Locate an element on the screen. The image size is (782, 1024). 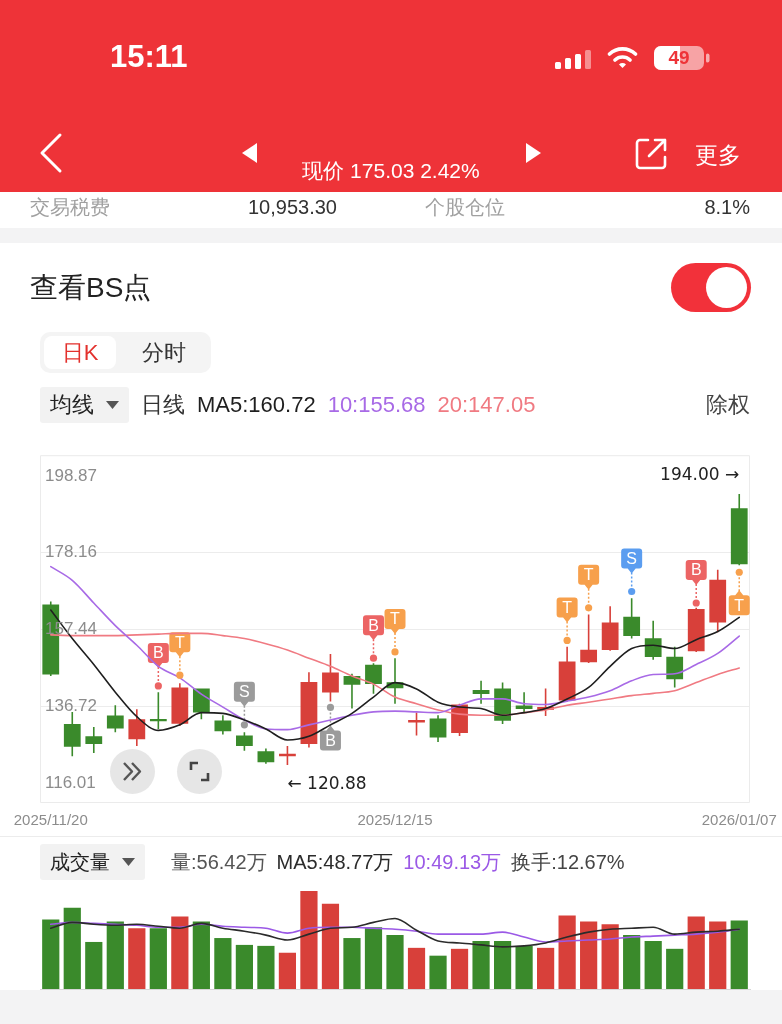
dropdown: 成交量 is located at coordinates (92, 862).